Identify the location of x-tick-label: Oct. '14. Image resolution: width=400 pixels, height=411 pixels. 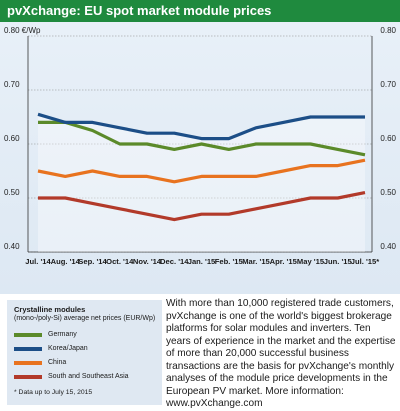
(120, 261).